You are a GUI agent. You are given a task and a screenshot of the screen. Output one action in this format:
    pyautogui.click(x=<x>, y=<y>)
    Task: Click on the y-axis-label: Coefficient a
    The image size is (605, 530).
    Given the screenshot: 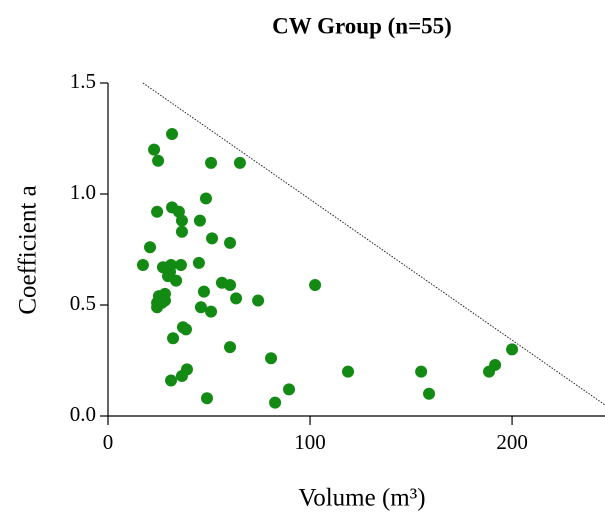 What is the action you would take?
    pyautogui.click(x=28, y=249)
    